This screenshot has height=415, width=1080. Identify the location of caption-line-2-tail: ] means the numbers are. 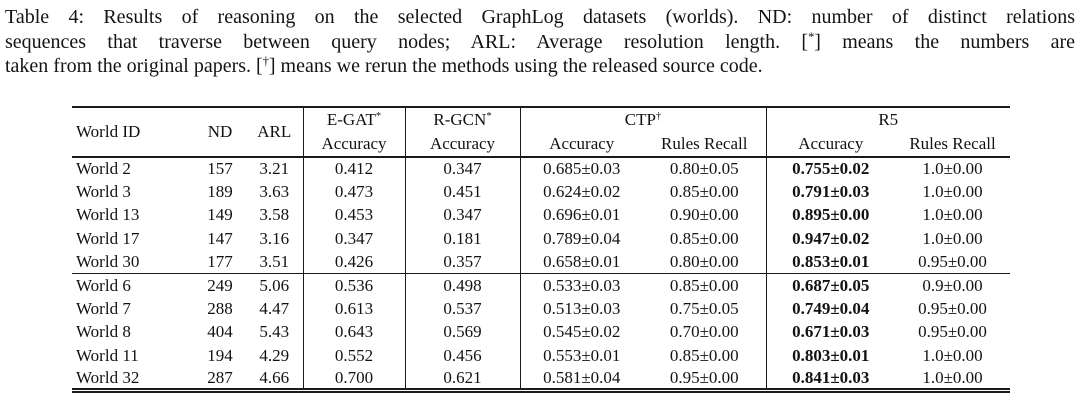
(944, 41).